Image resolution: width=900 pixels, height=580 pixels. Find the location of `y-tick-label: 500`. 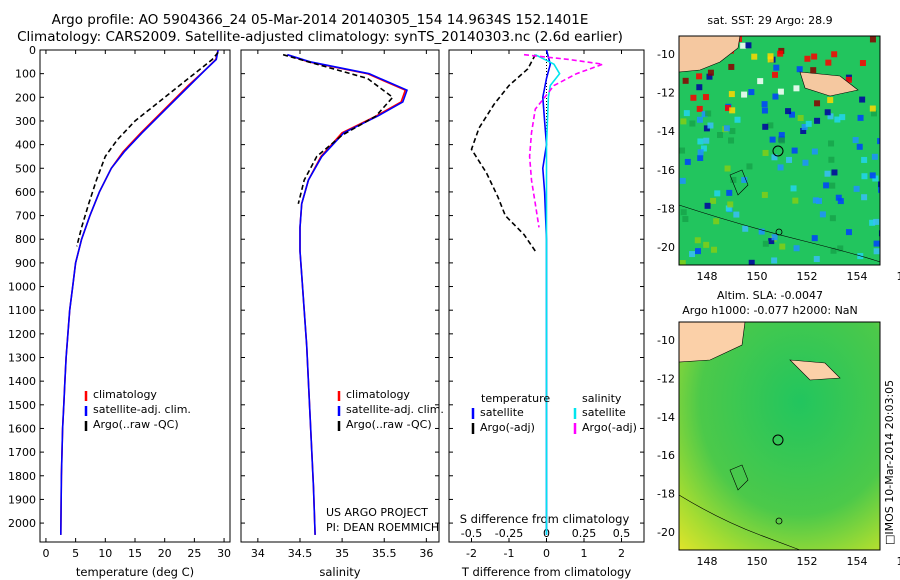

y-tick-label: 500 is located at coordinates (25, 168).